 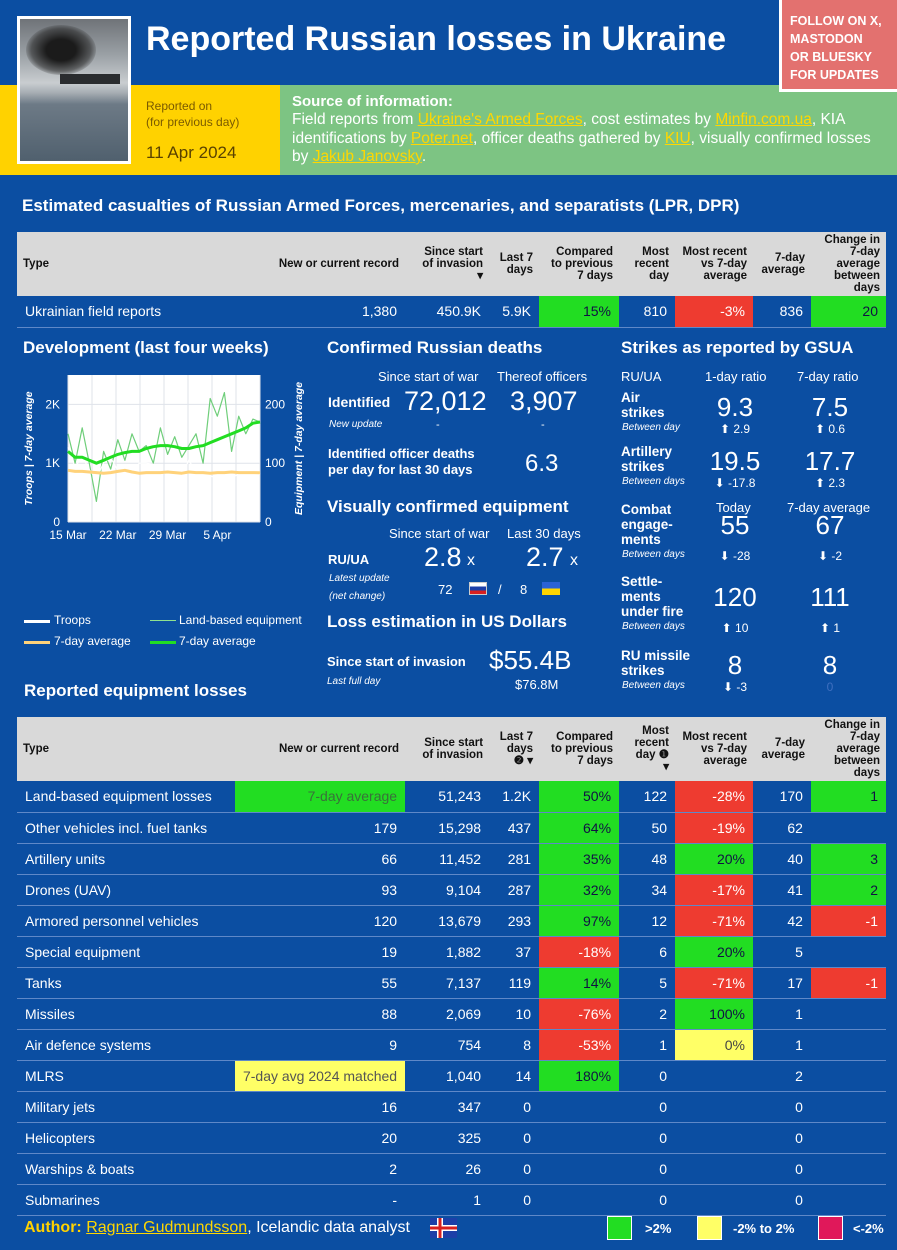 I want to click on cell-recent-vs: -17%, so click(x=714, y=890).